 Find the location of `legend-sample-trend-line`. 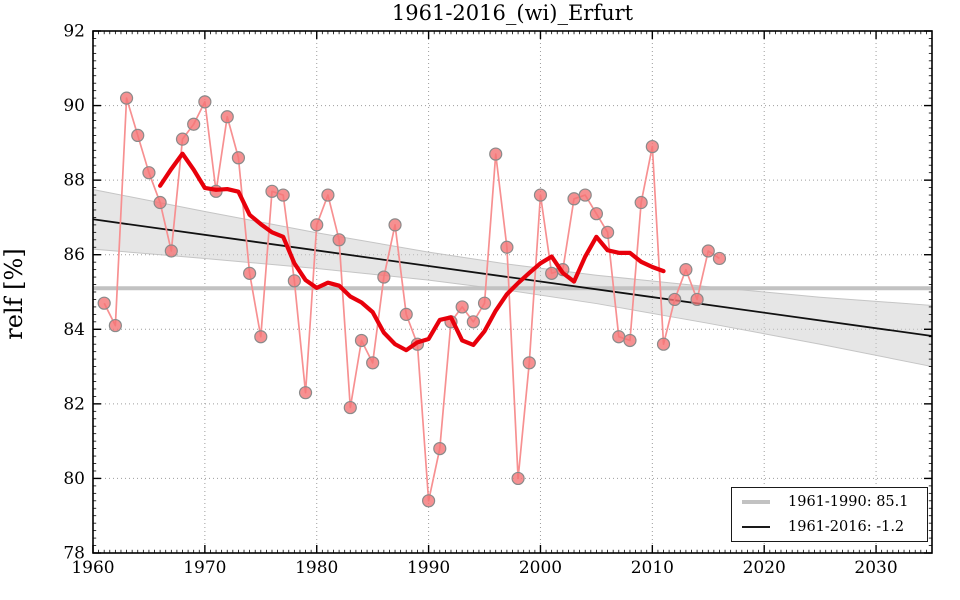

legend-sample-trend-line is located at coordinates (756, 527).